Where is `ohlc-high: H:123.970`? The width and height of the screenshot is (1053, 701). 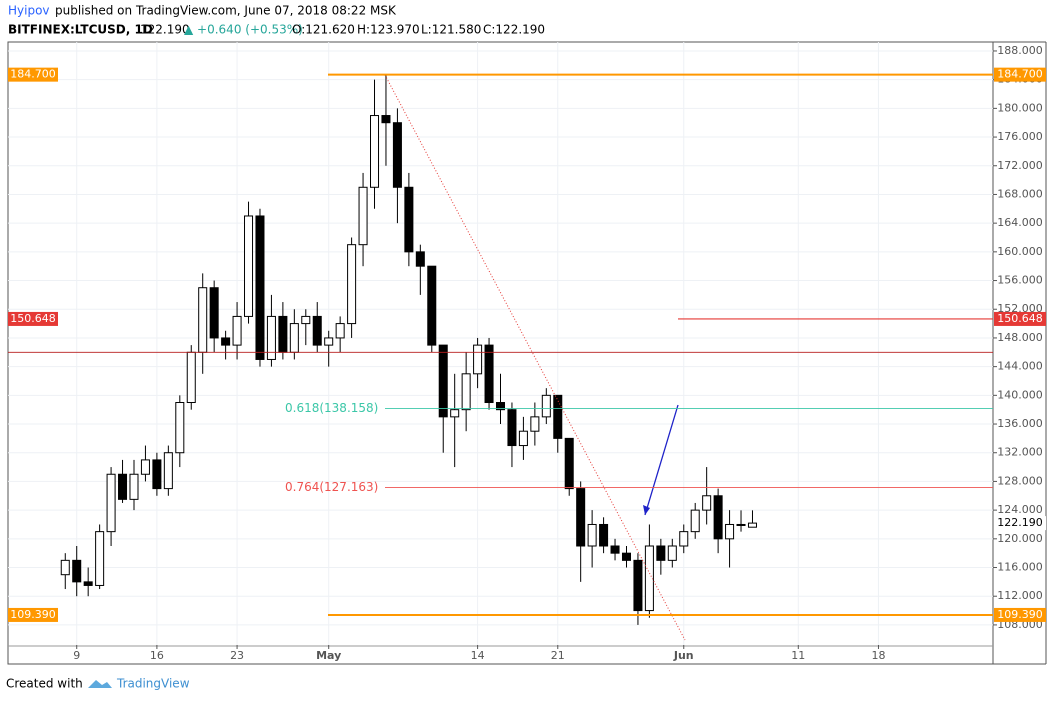
ohlc-high: H:123.970 is located at coordinates (388, 30).